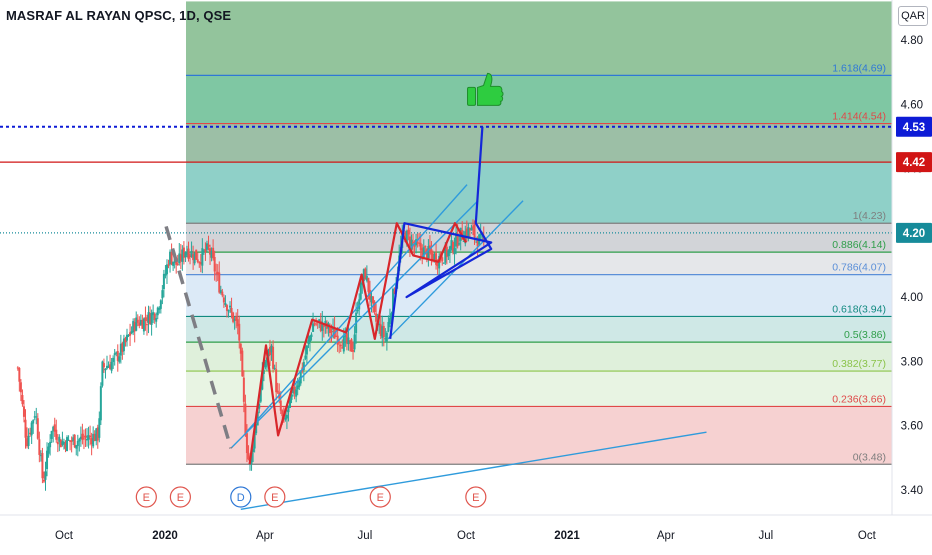 The image size is (932, 555). I want to click on x-tick-label: Oct, so click(867, 536).